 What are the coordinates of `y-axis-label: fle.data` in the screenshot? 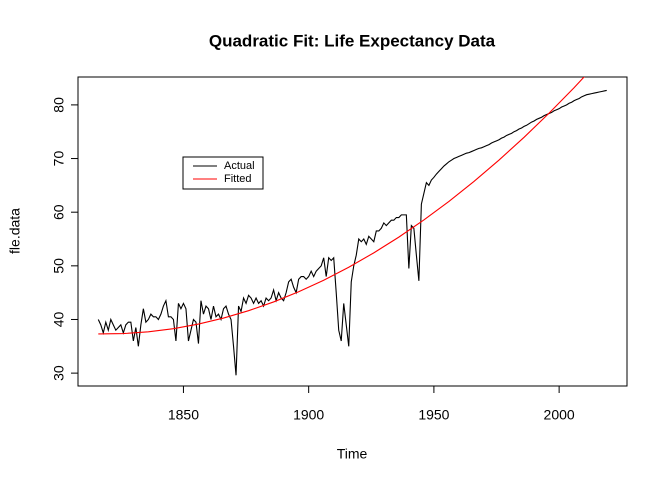 It's located at (15, 231).